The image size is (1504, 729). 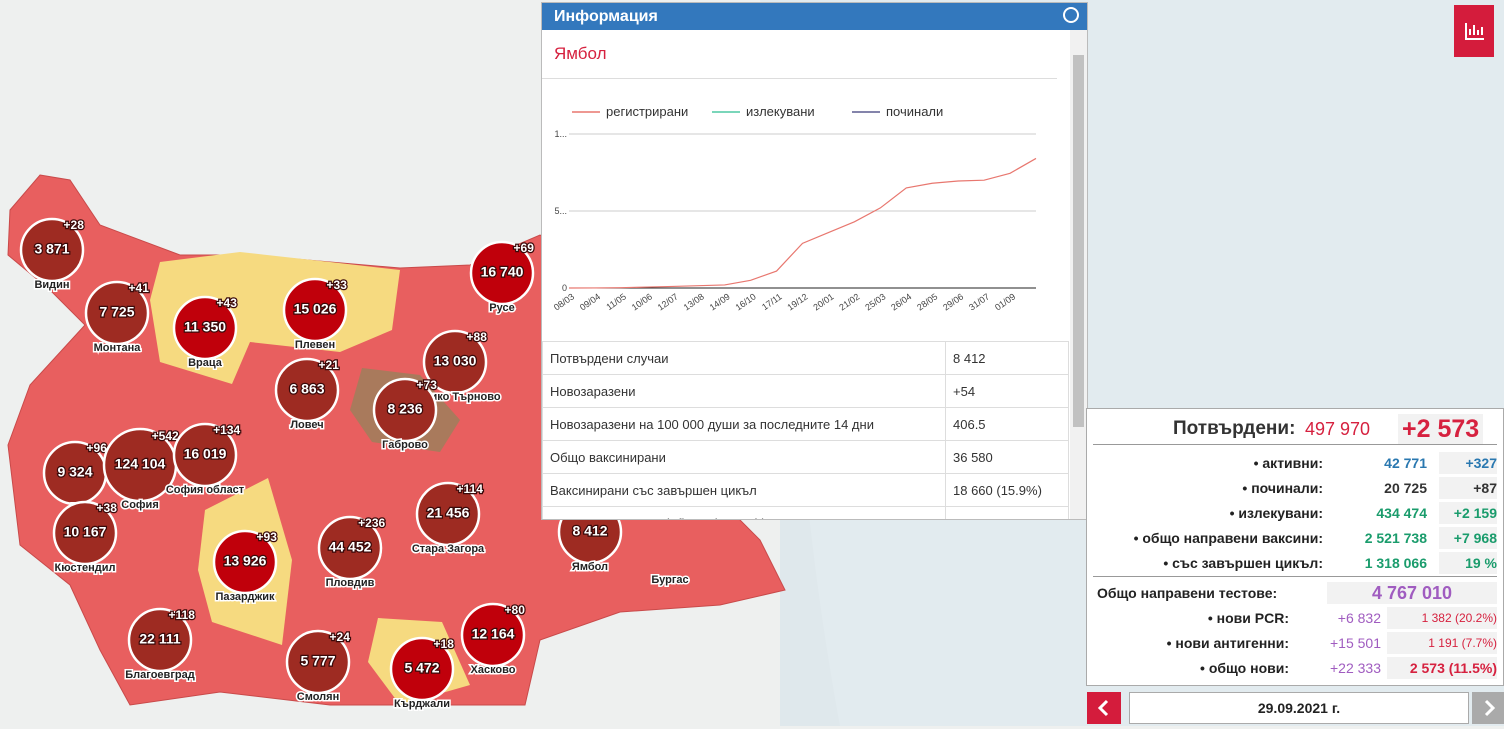 I want to click on marker: 9 324+96П, so click(x=75, y=477).